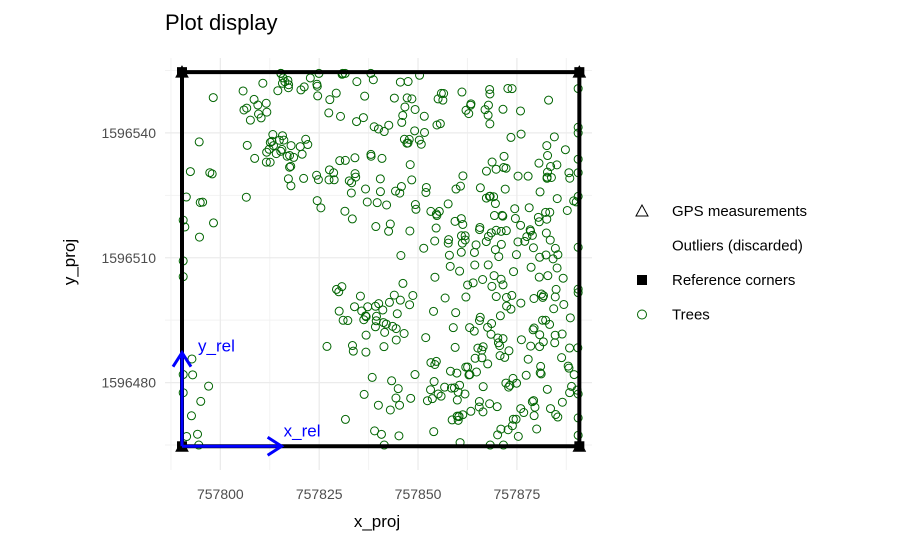 This screenshot has width=900, height=541. Describe the element at coordinates (182, 72) in the screenshot. I see `reference-corner-marker` at that location.